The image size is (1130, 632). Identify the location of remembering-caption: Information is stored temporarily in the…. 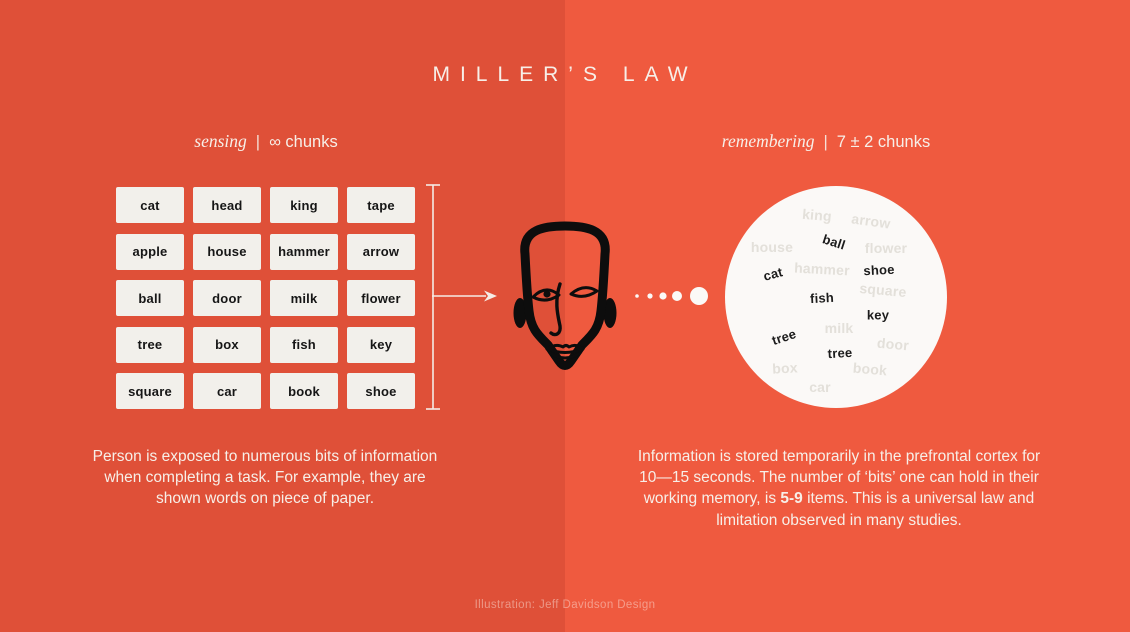
(839, 488).